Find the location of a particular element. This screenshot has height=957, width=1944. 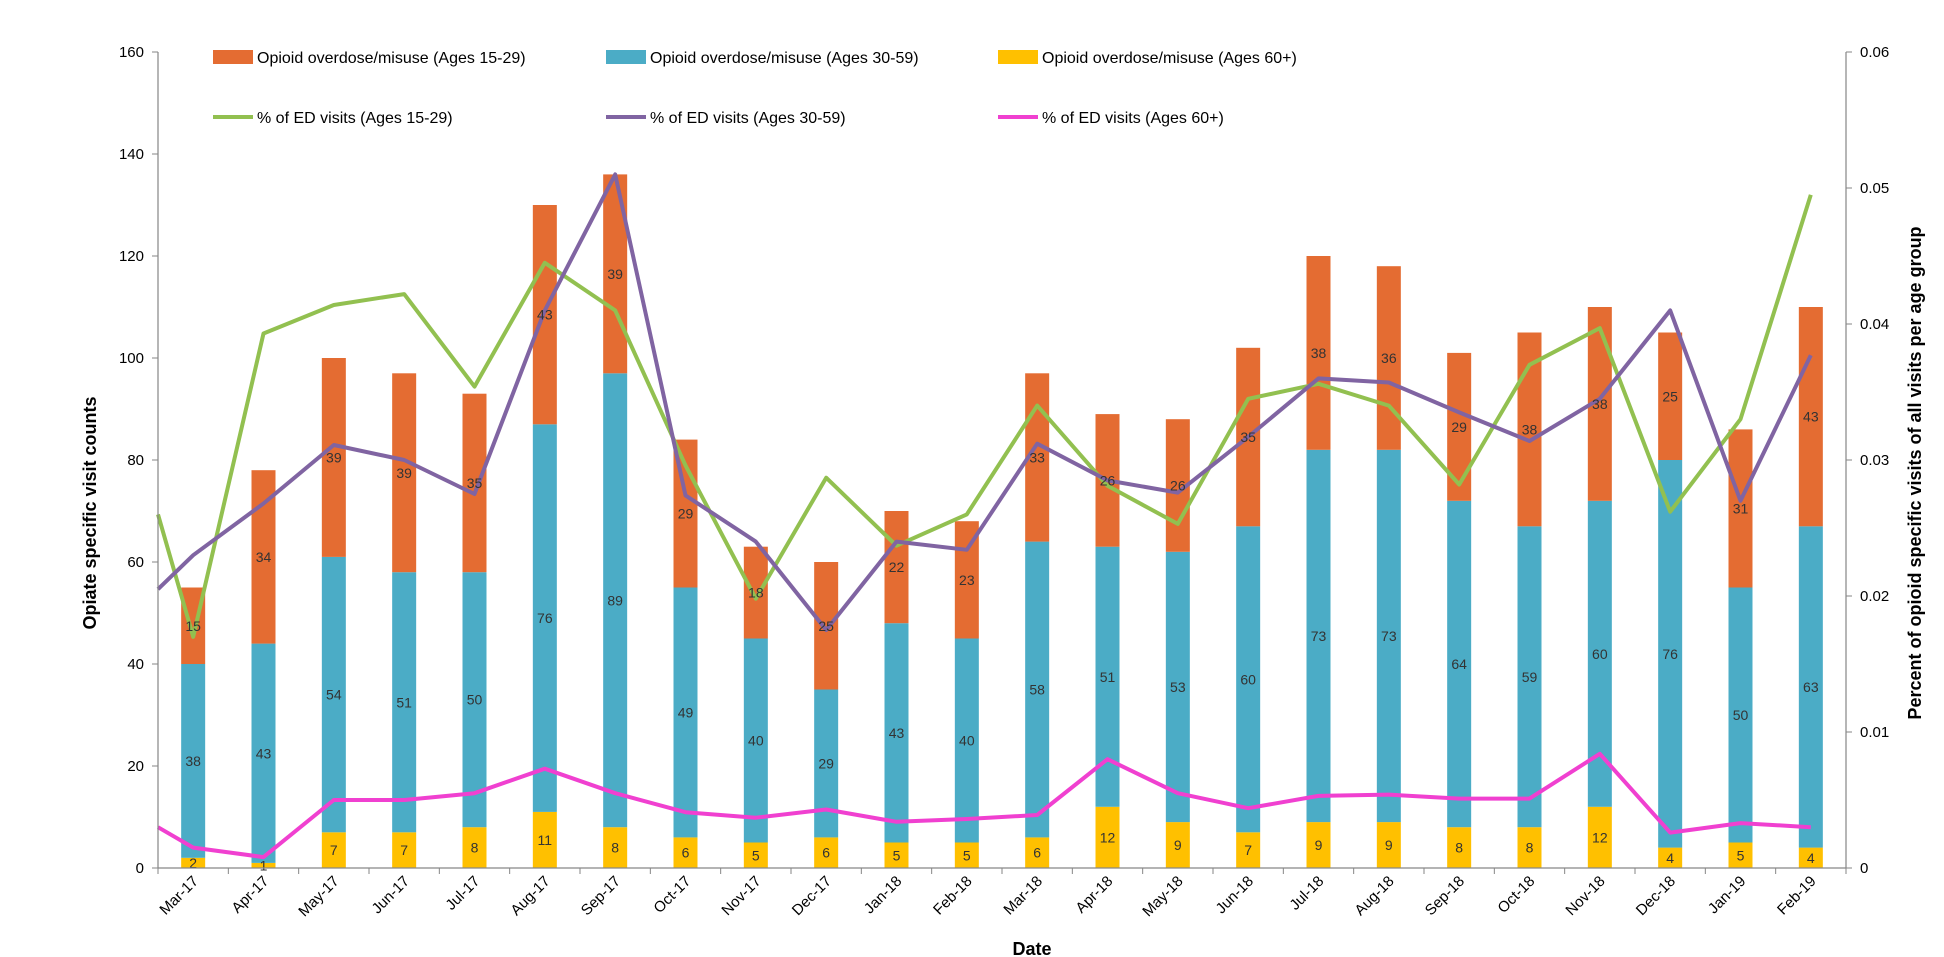

legend-swatch is located at coordinates (1018, 57).